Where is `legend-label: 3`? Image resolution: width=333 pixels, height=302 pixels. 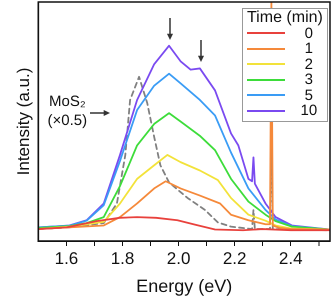 legend-label: 3 is located at coordinates (309, 79).